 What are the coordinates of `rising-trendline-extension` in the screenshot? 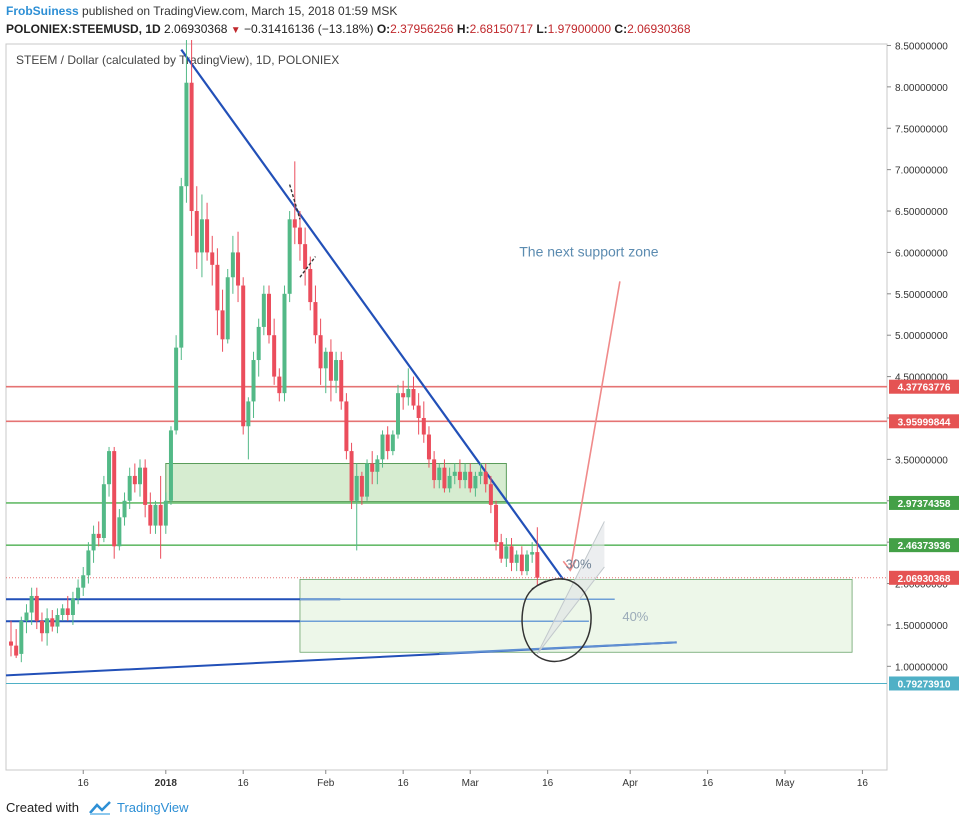 It's located at (558, 648).